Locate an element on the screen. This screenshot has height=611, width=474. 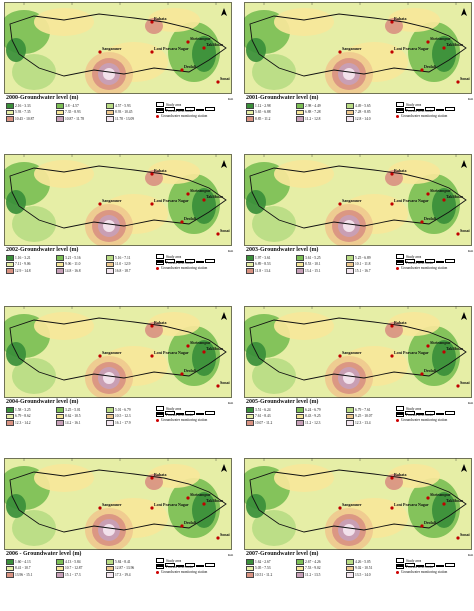
legend-range-label: 1.16 - 3.21 is located at coordinates (23, 257).